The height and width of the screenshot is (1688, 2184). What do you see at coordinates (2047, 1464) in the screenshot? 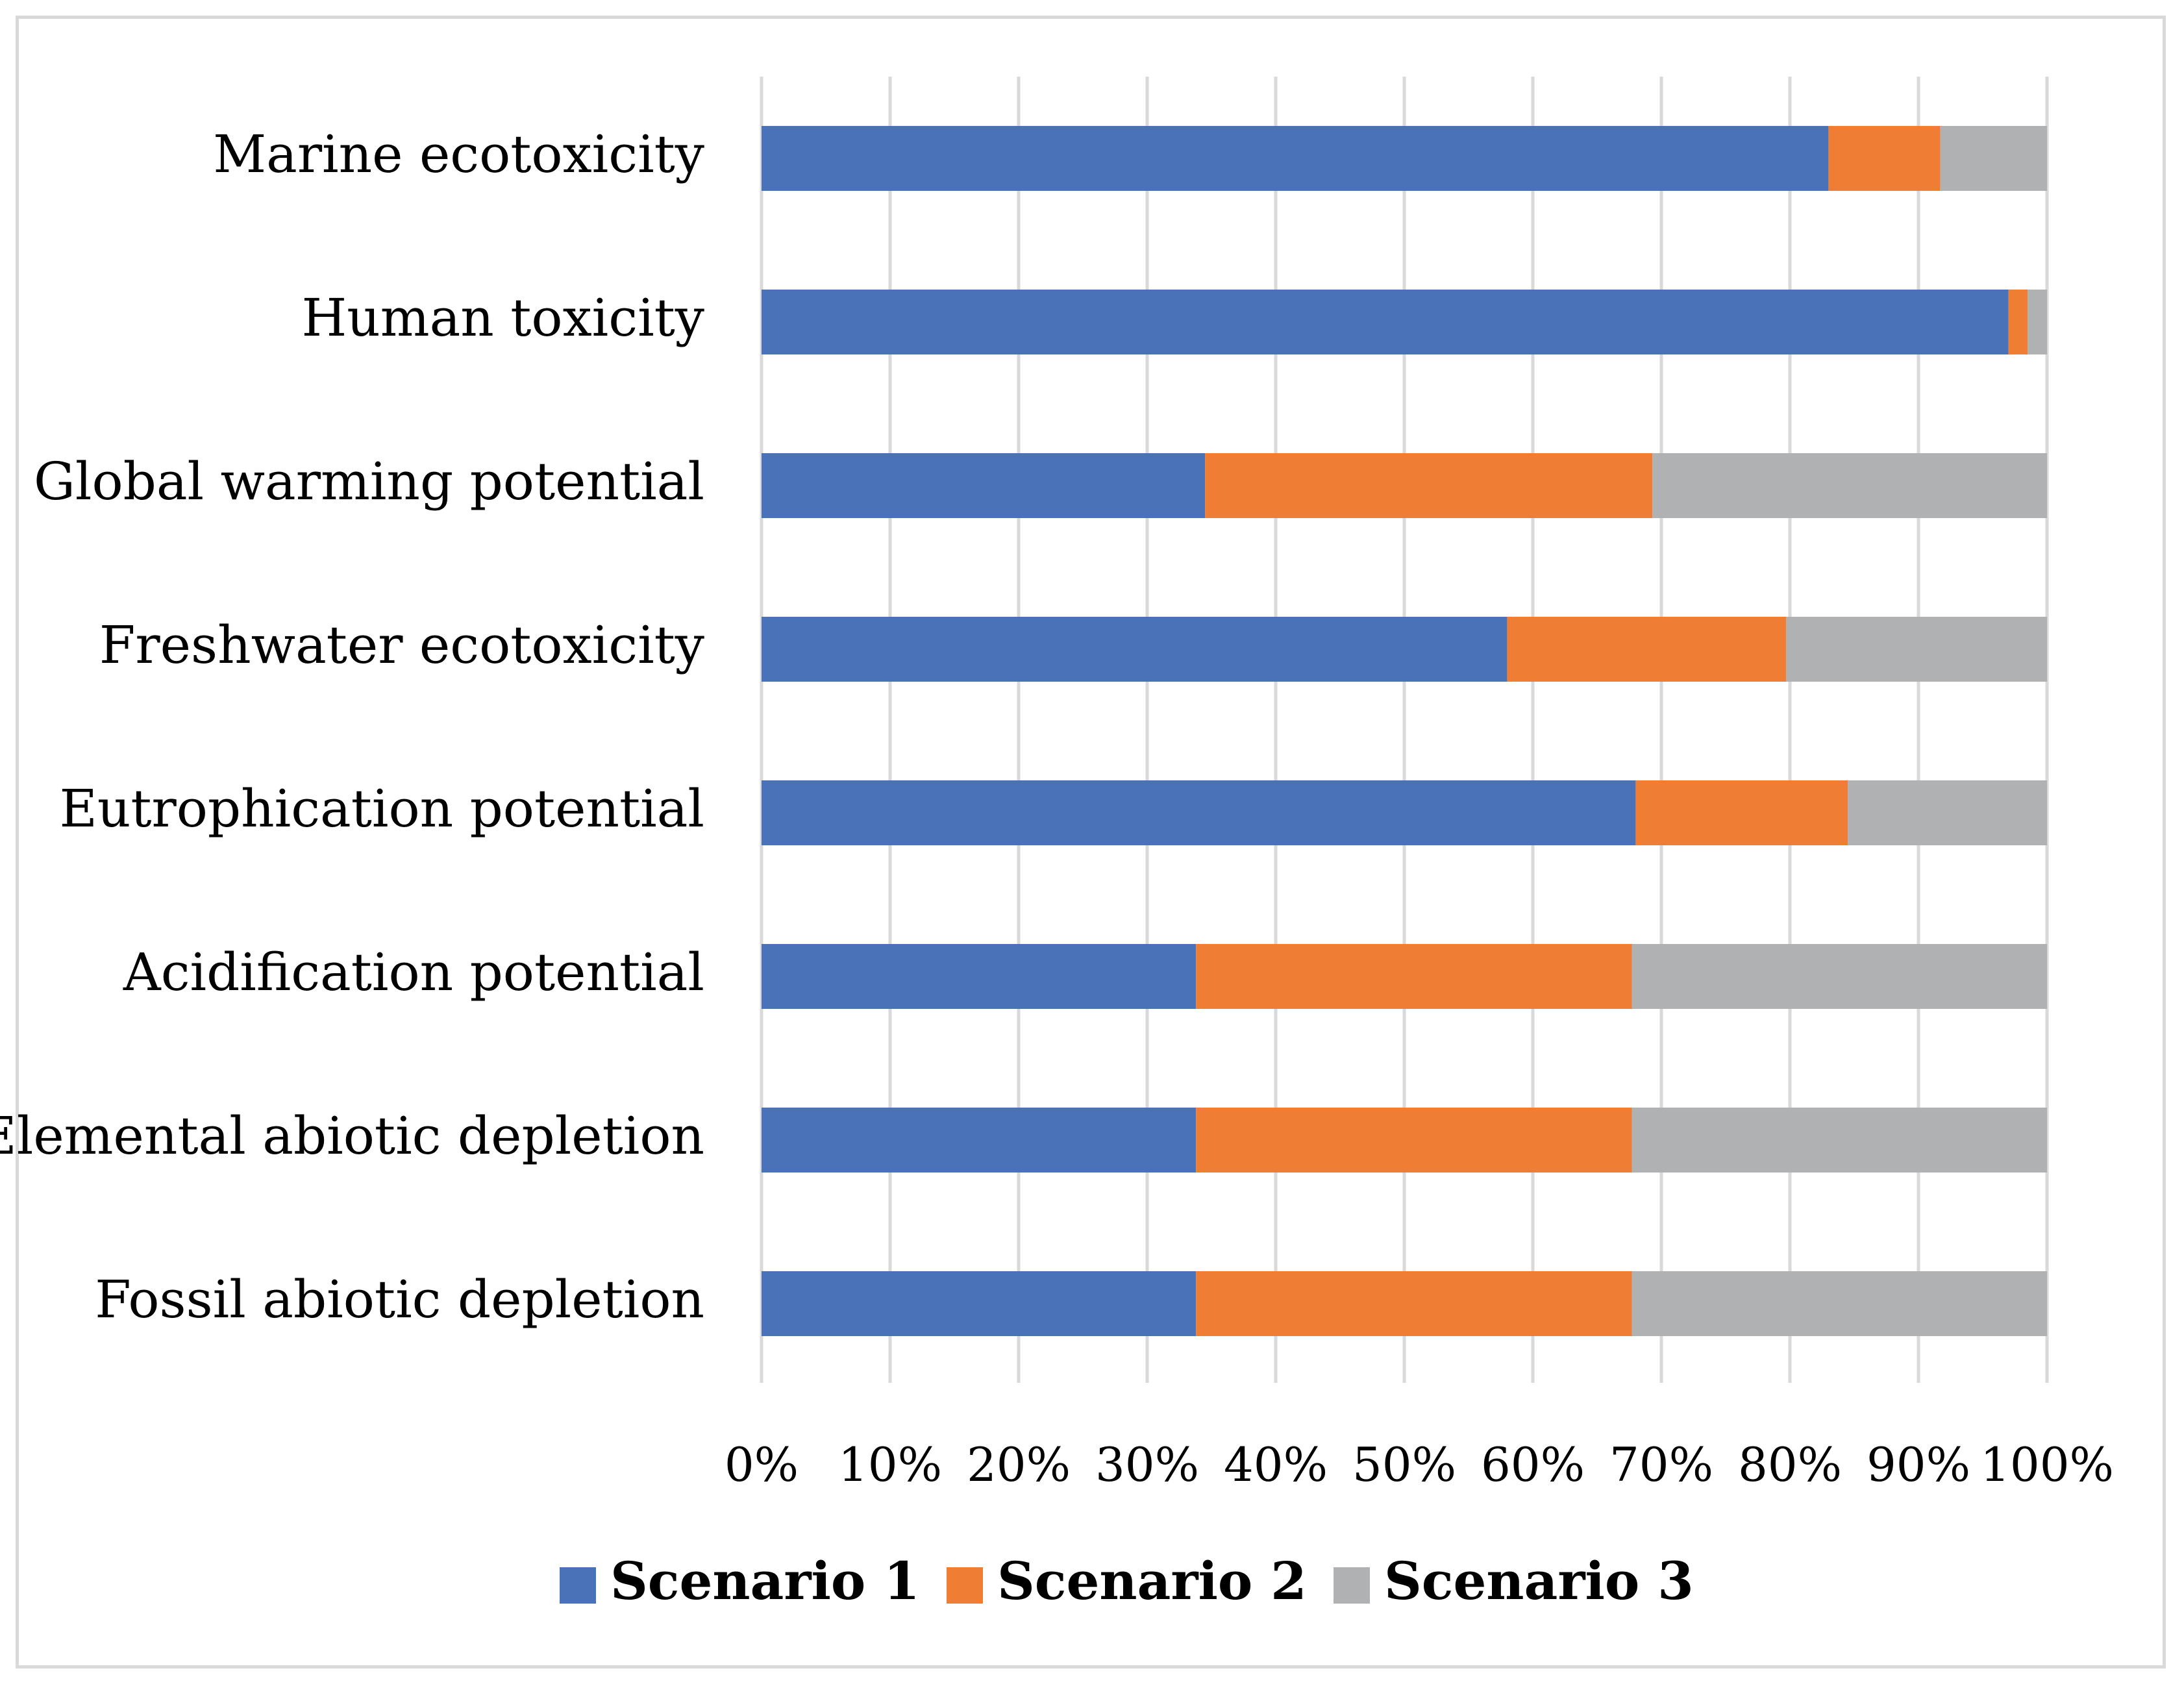
I see `x-tick-label: 100%` at bounding box center [2047, 1464].